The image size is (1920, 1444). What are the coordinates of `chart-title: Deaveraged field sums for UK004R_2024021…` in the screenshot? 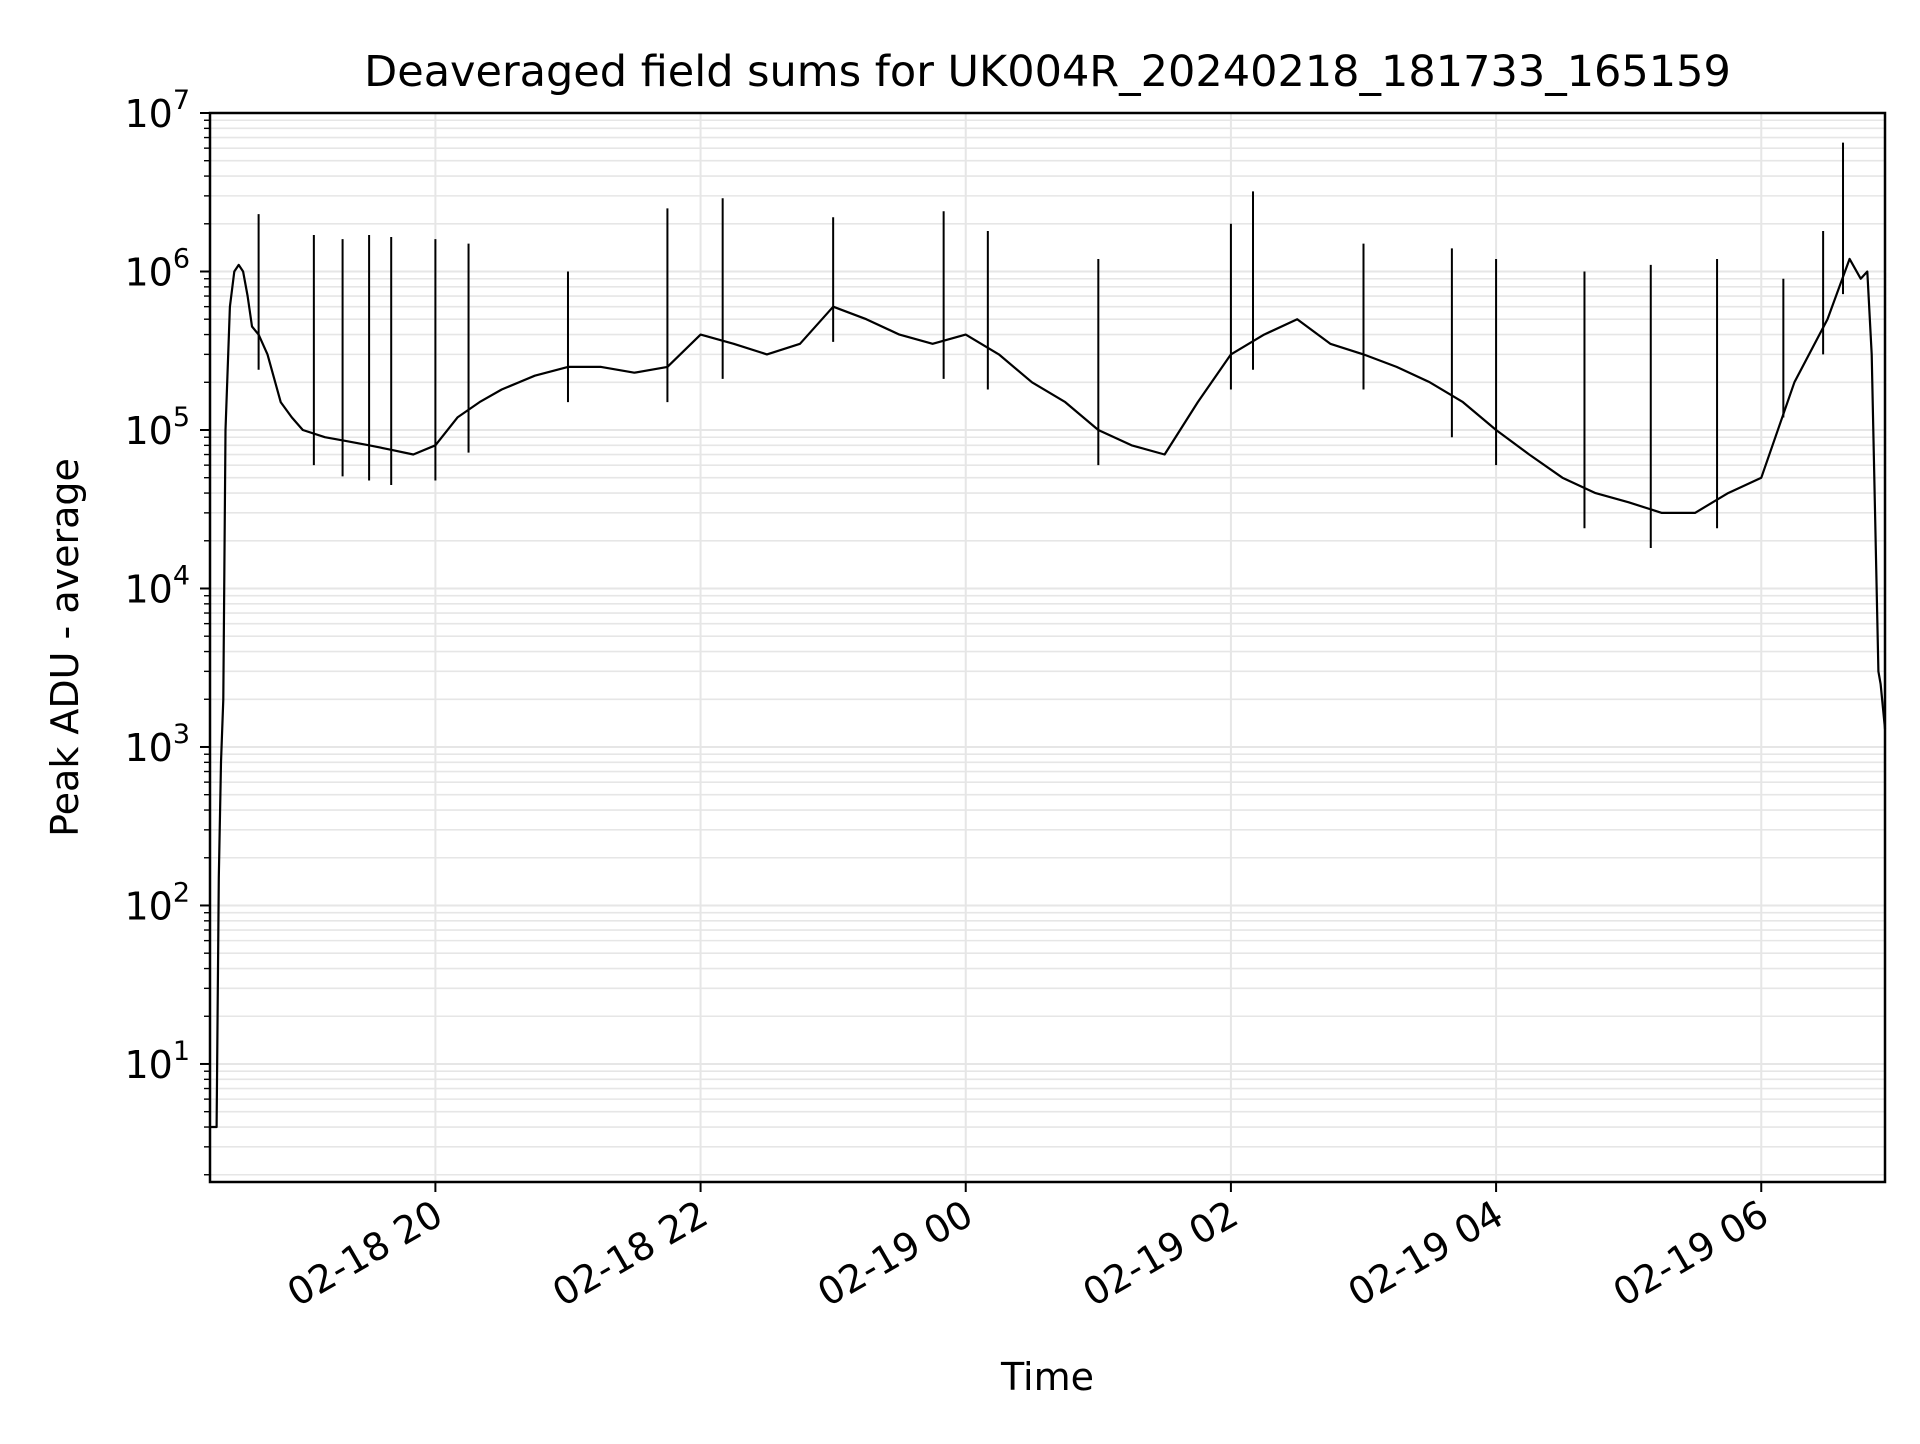 It's located at (1047, 72).